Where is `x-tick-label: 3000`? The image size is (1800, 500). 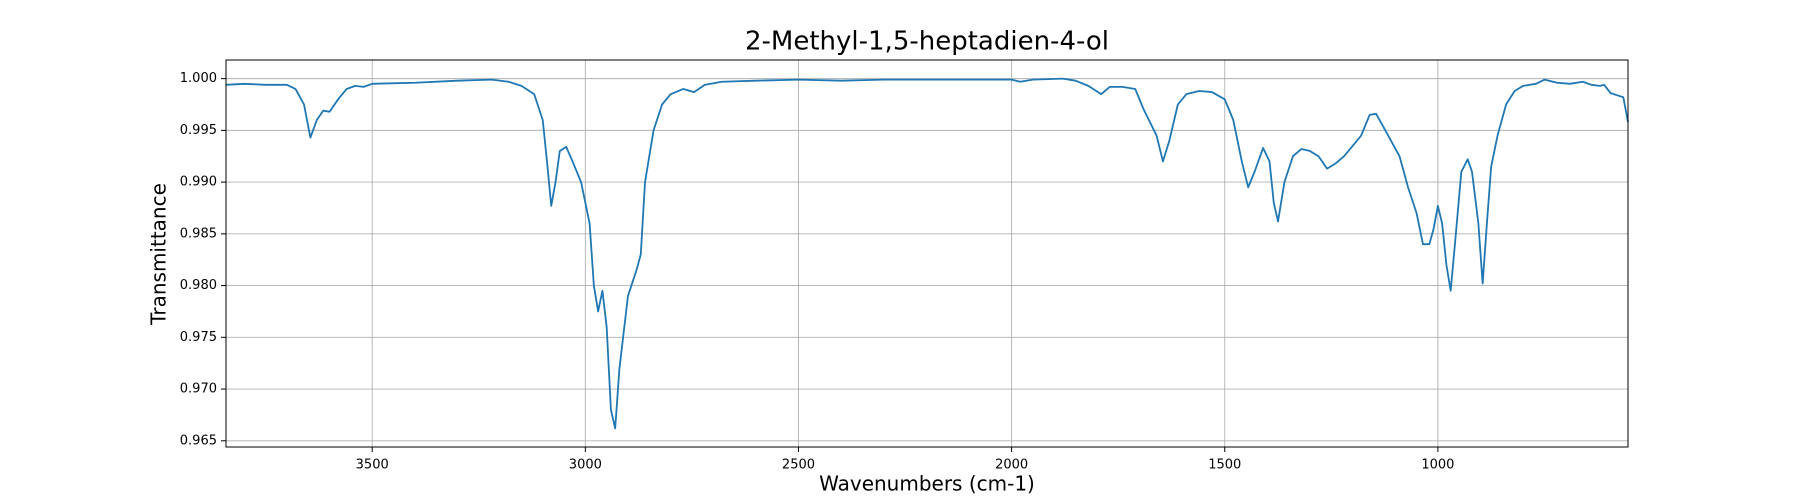 x-tick-label: 3000 is located at coordinates (585, 465).